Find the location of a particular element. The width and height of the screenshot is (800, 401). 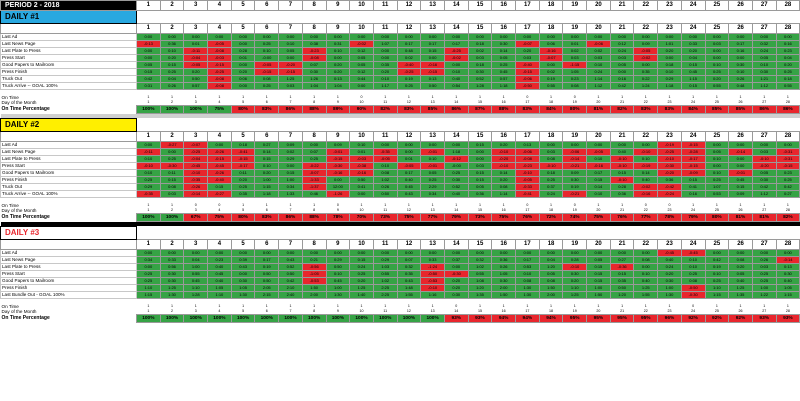

day-of-month-value: 18 is located at coordinates (551, 311).